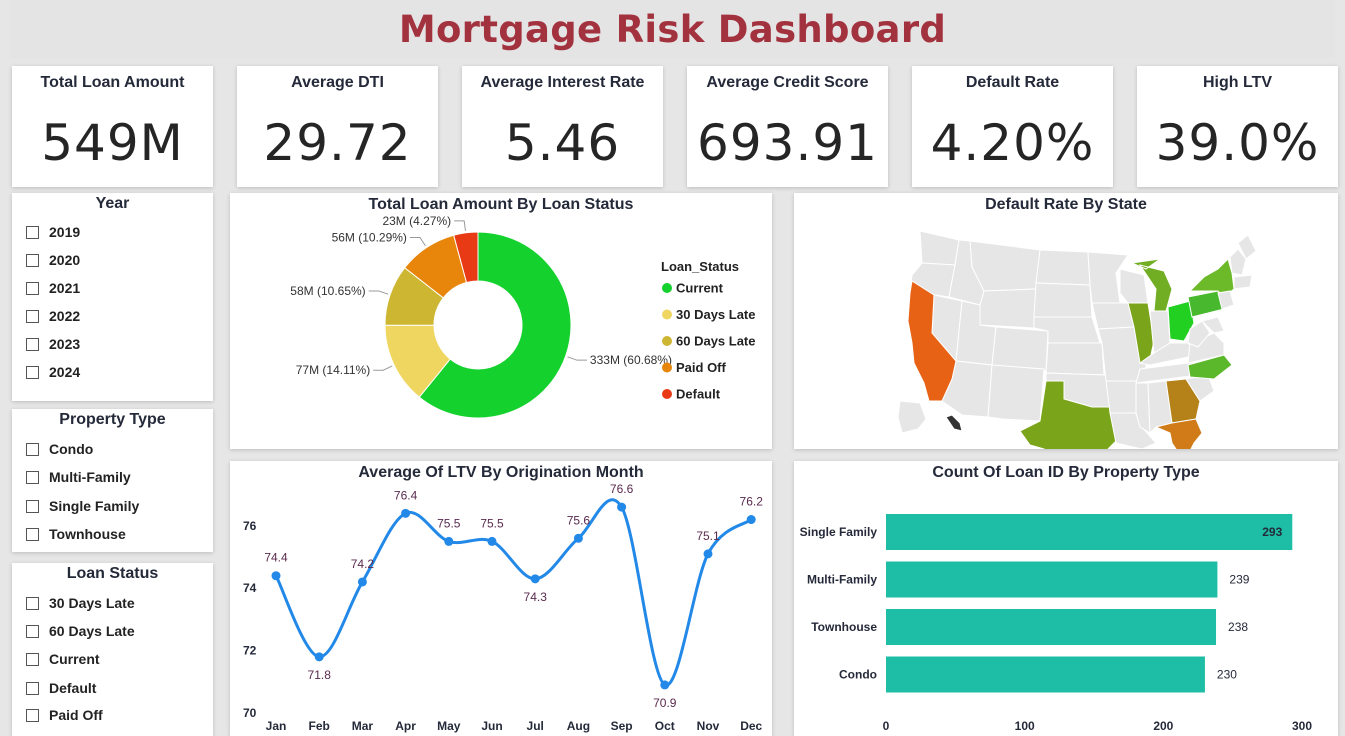 This screenshot has width=1345, height=736. What do you see at coordinates (53, 344) in the screenshot?
I see `year-option-2023: 2023` at bounding box center [53, 344].